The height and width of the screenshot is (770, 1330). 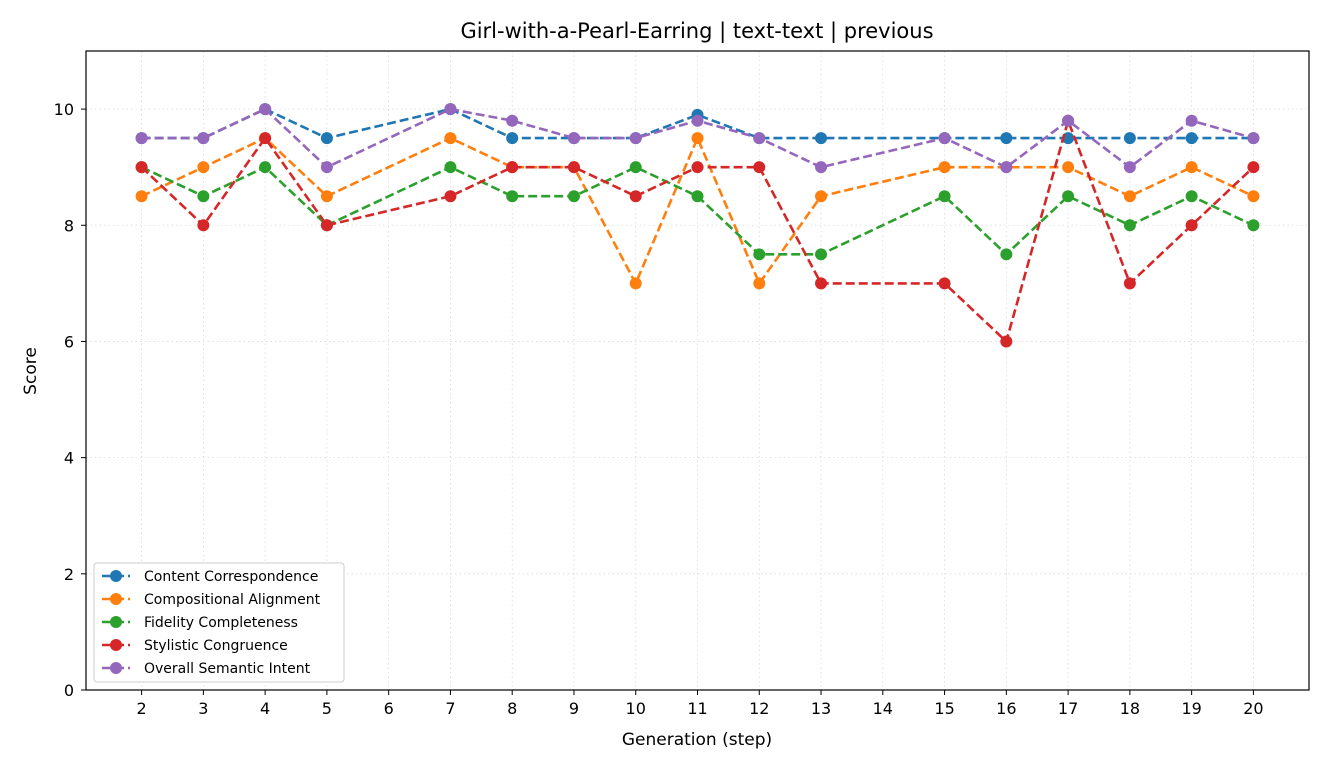 What do you see at coordinates (141, 708) in the screenshot?
I see `x-tick-label: 2` at bounding box center [141, 708].